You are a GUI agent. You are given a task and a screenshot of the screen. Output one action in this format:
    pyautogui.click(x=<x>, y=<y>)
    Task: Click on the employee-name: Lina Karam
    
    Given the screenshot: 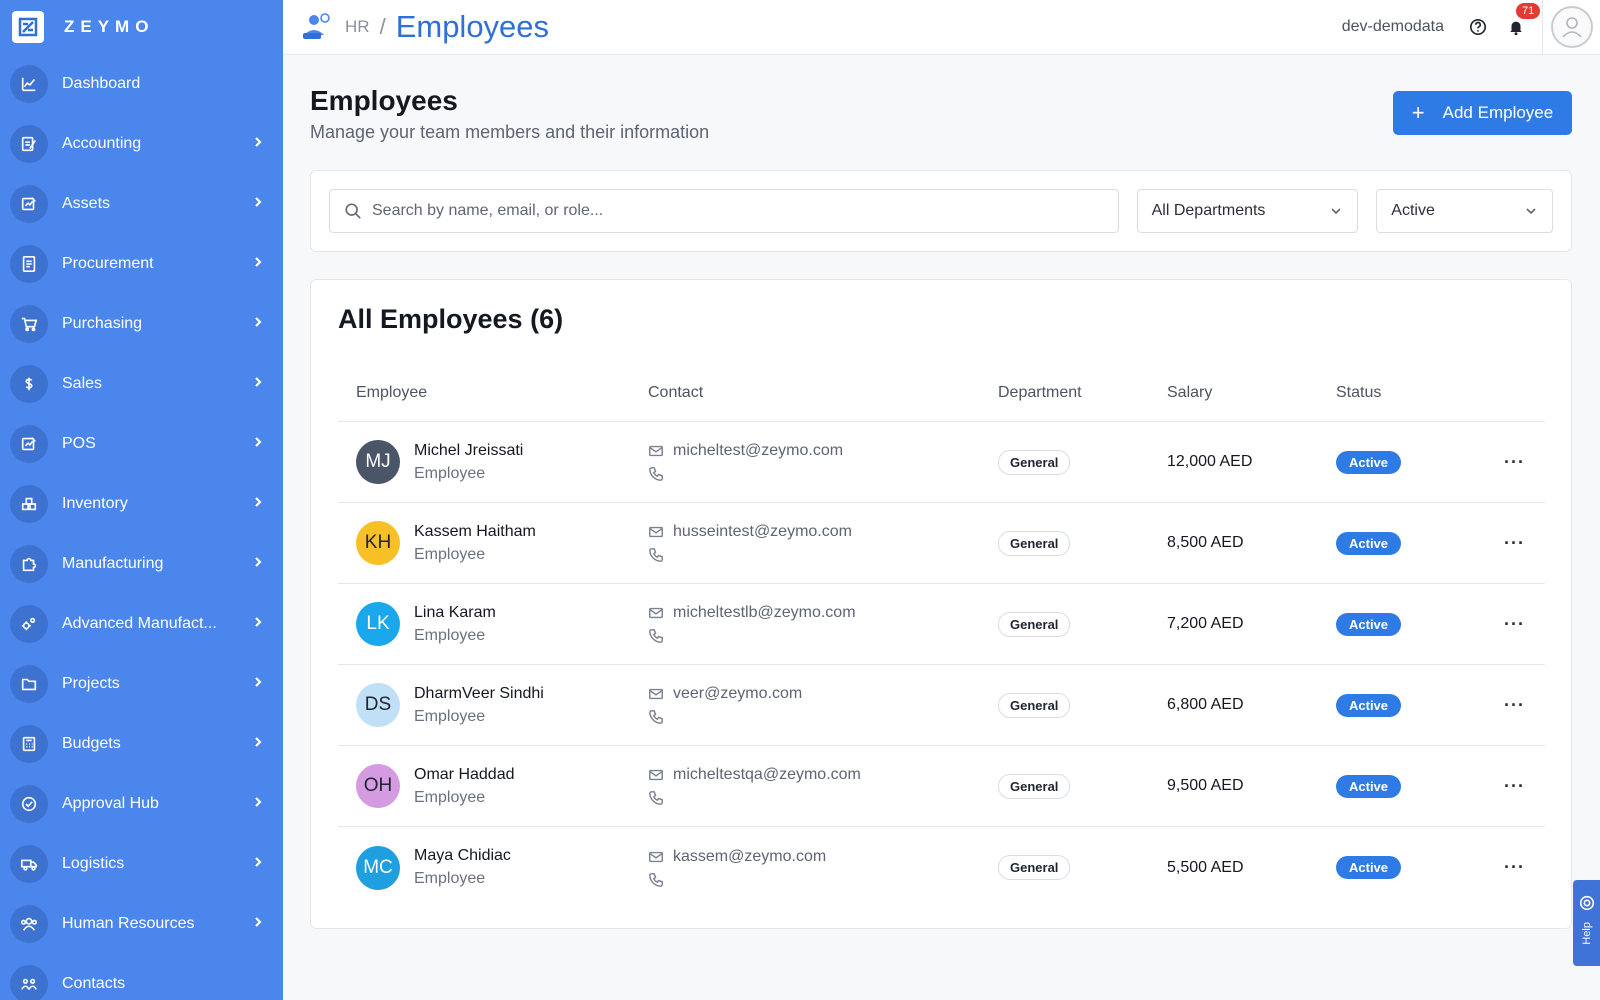 What is the action you would take?
    pyautogui.click(x=455, y=612)
    